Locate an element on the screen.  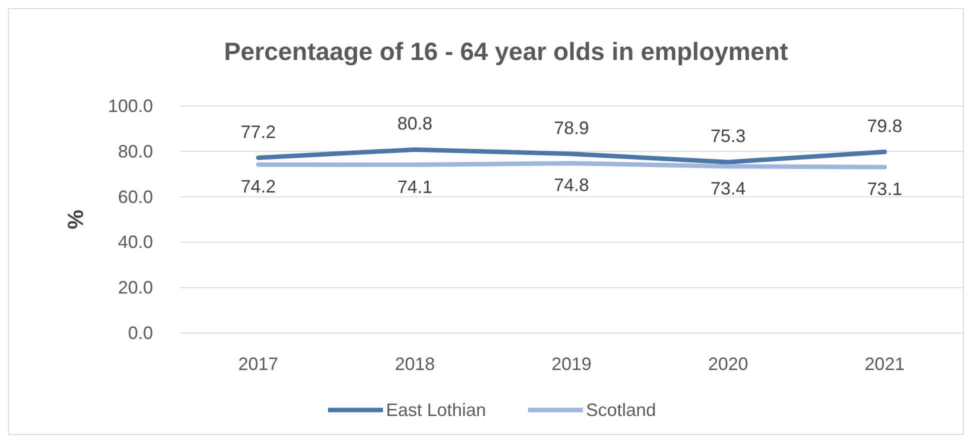
y-tick-label: 80.0 is located at coordinates (135, 151).